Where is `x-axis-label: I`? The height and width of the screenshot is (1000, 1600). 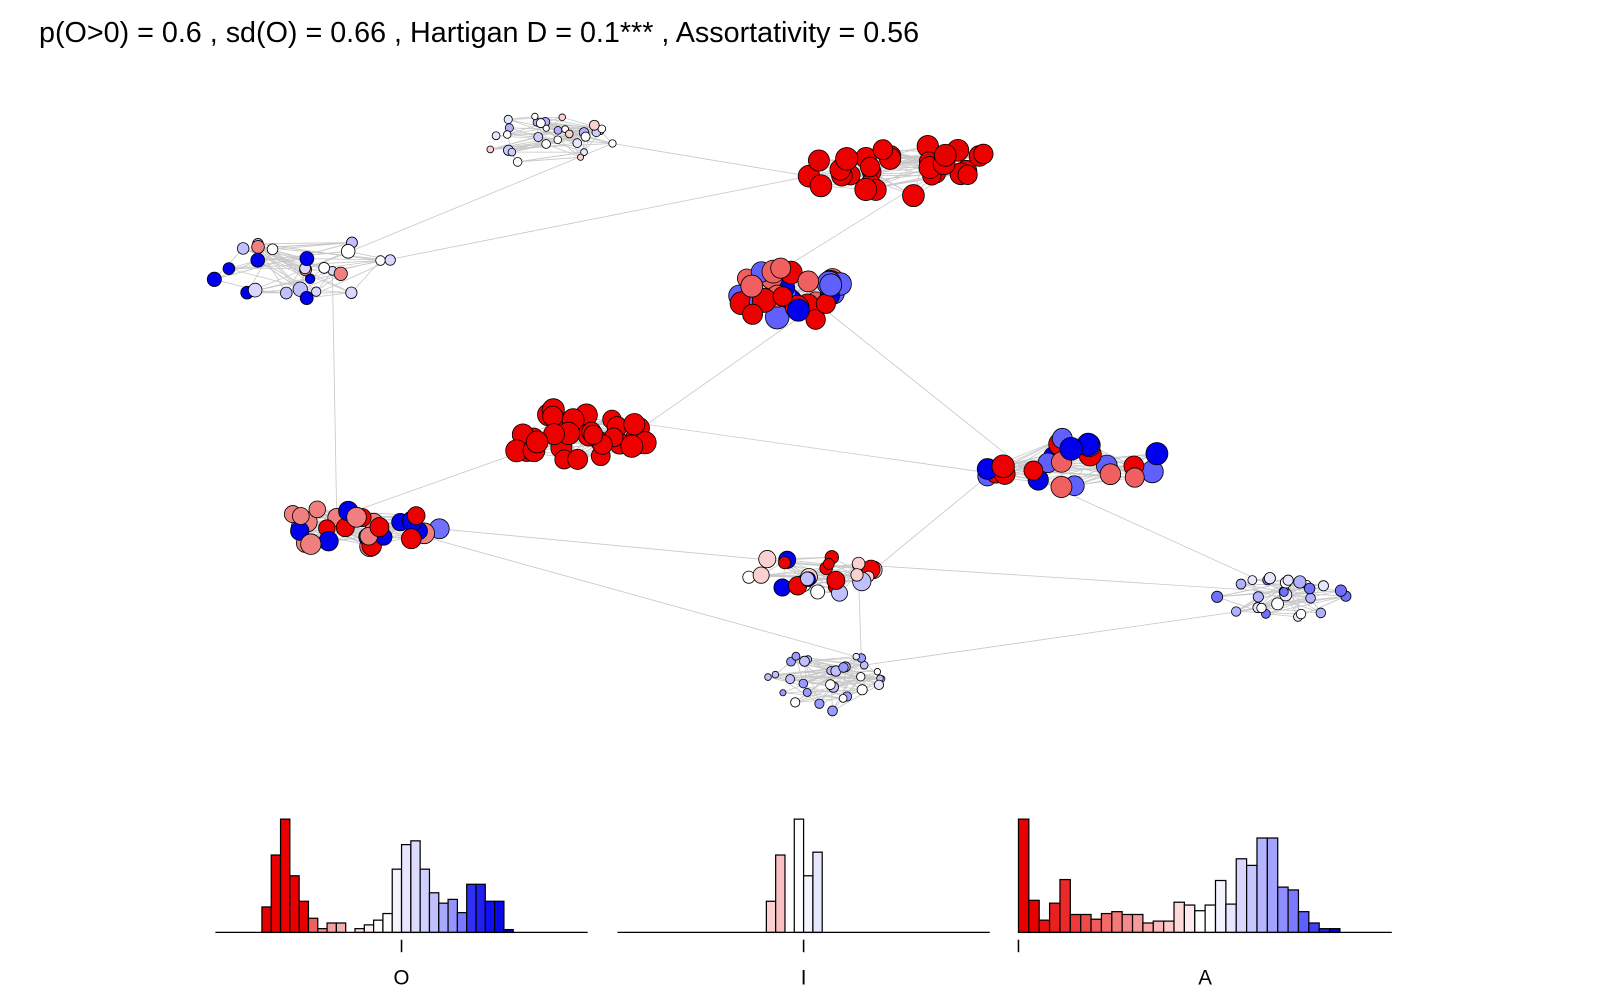
x-axis-label: I is located at coordinates (804, 978).